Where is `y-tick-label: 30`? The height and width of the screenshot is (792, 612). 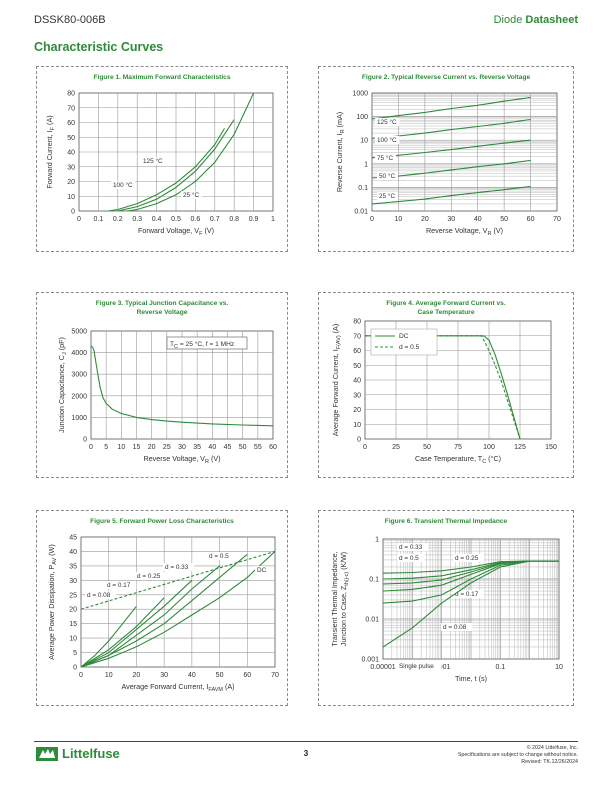 y-tick-label: 30 is located at coordinates (71, 167).